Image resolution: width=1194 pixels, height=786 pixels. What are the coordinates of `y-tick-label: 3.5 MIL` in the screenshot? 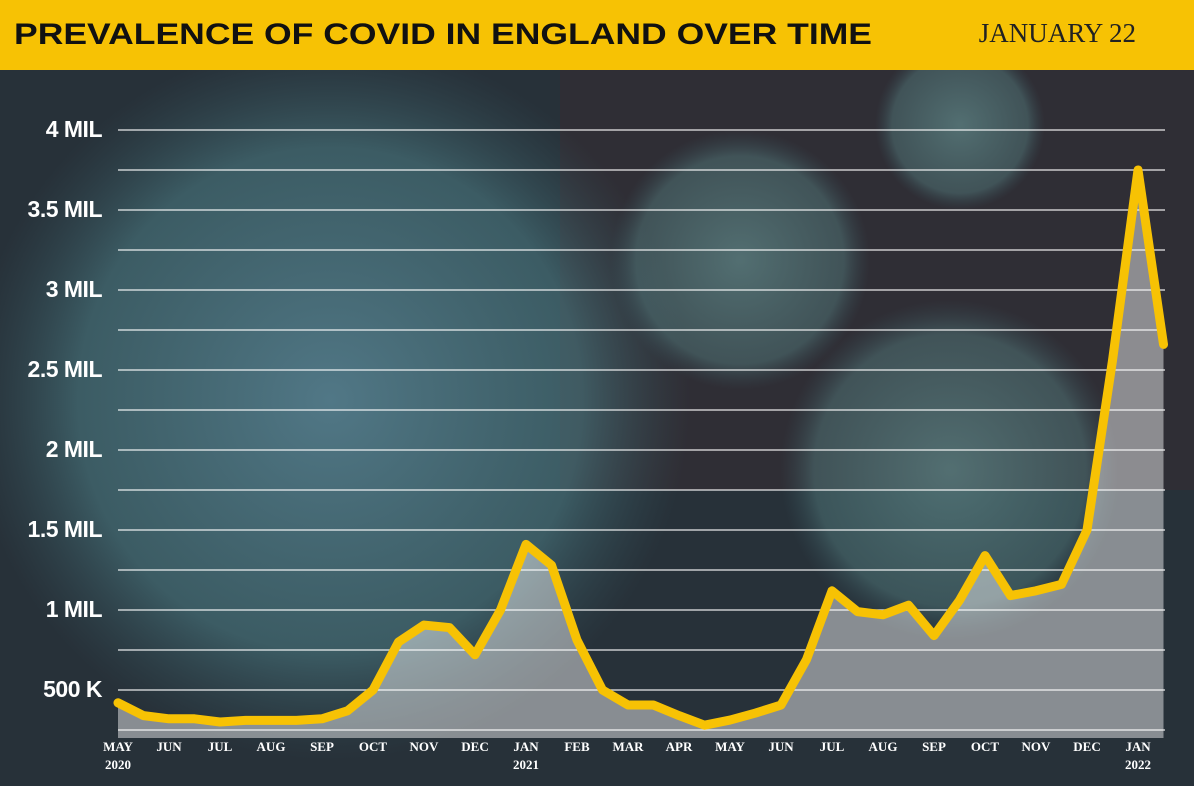 It's located at (65, 209).